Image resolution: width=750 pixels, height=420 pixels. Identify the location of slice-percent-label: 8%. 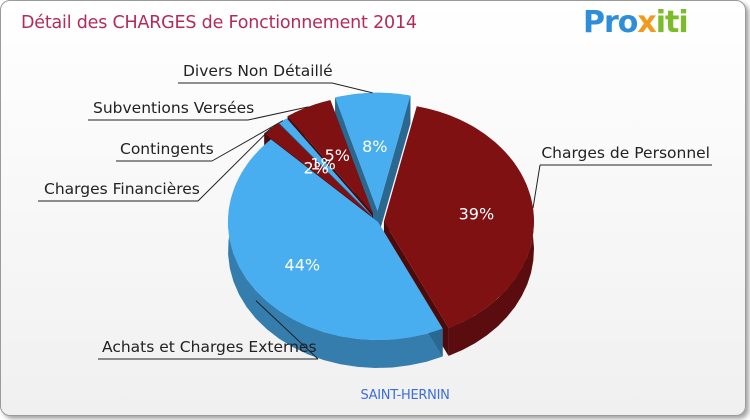
(374, 146).